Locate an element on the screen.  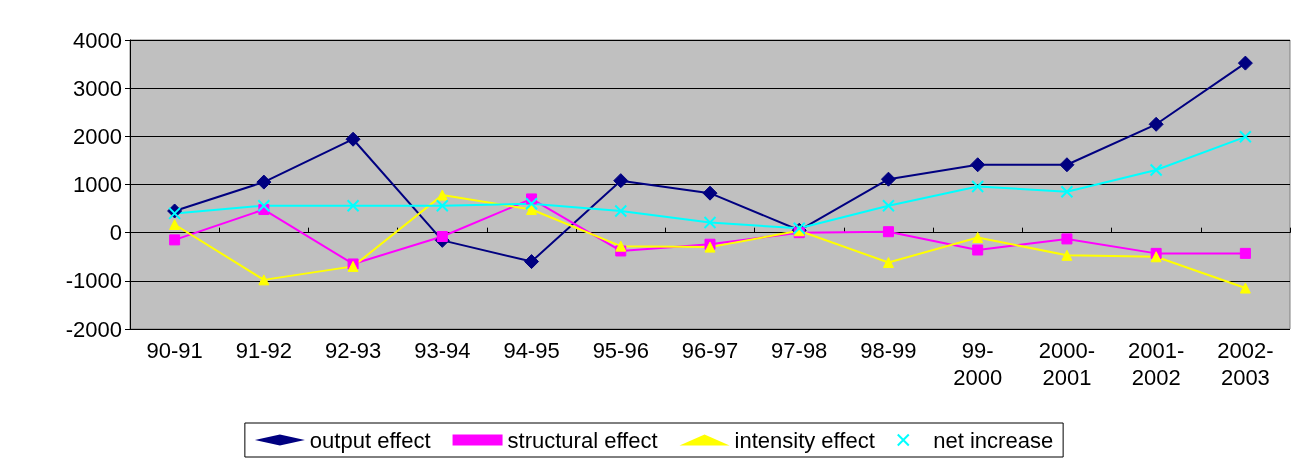
x-tick-label: 96-97 is located at coordinates (710, 350).